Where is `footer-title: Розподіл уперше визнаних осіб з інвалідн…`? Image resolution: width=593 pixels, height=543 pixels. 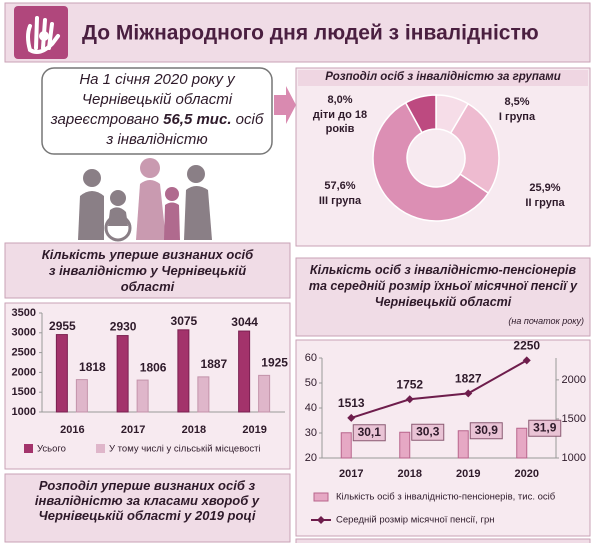 footer-title: Розподіл уперше визнаних осіб з інвалідн… is located at coordinates (147, 500).